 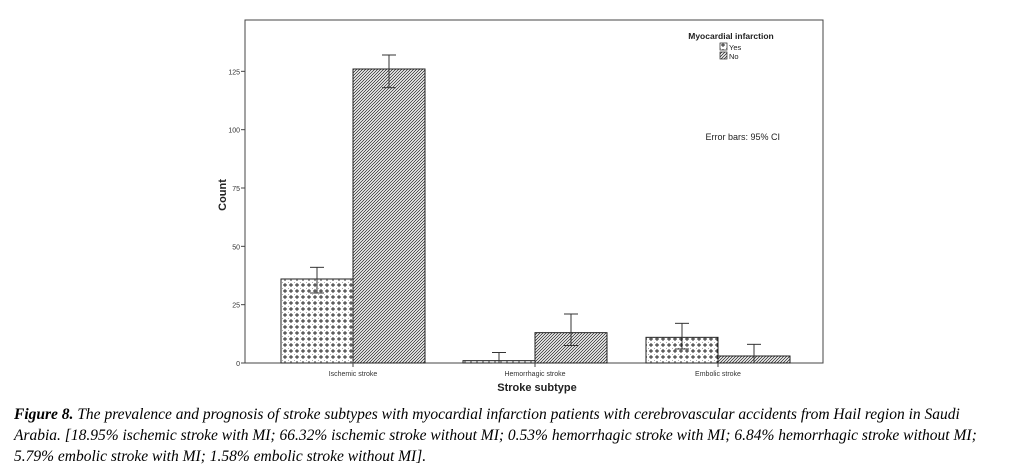 I want to click on caption-label: Figure 8., so click(x=44, y=414).